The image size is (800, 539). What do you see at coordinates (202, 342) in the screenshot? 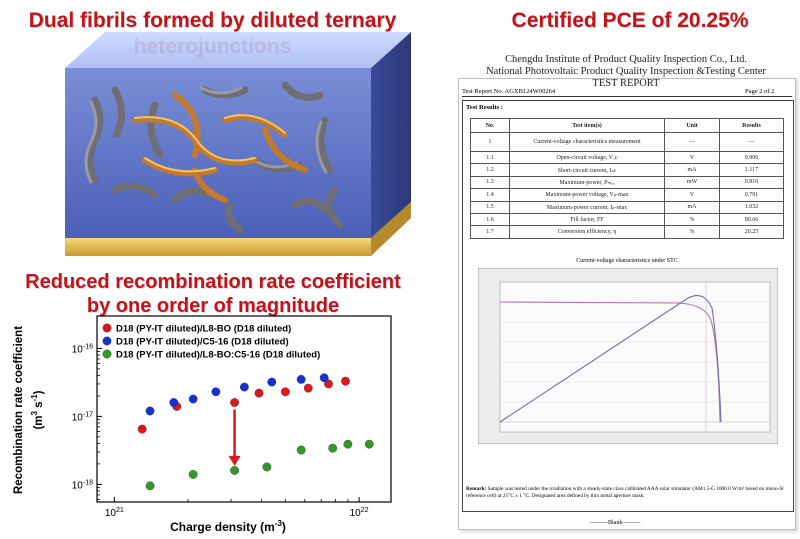
I see `legend-label: D18 (PY-IT diluted)/C5-16 (D18 diluted)` at bounding box center [202, 342].